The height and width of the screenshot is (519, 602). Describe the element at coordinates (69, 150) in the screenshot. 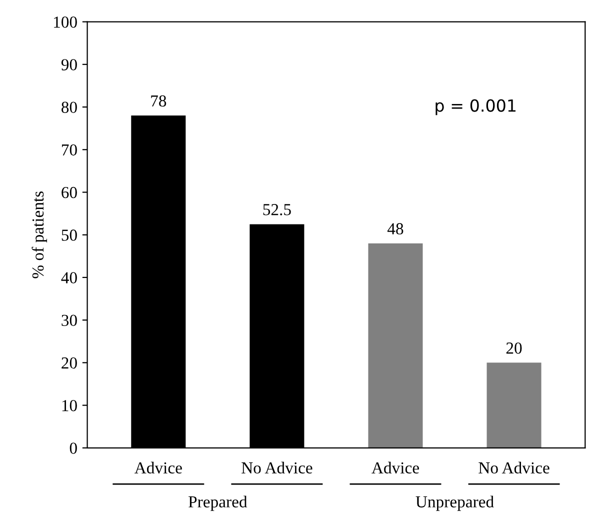

I see `y-tick-label: 70` at that location.